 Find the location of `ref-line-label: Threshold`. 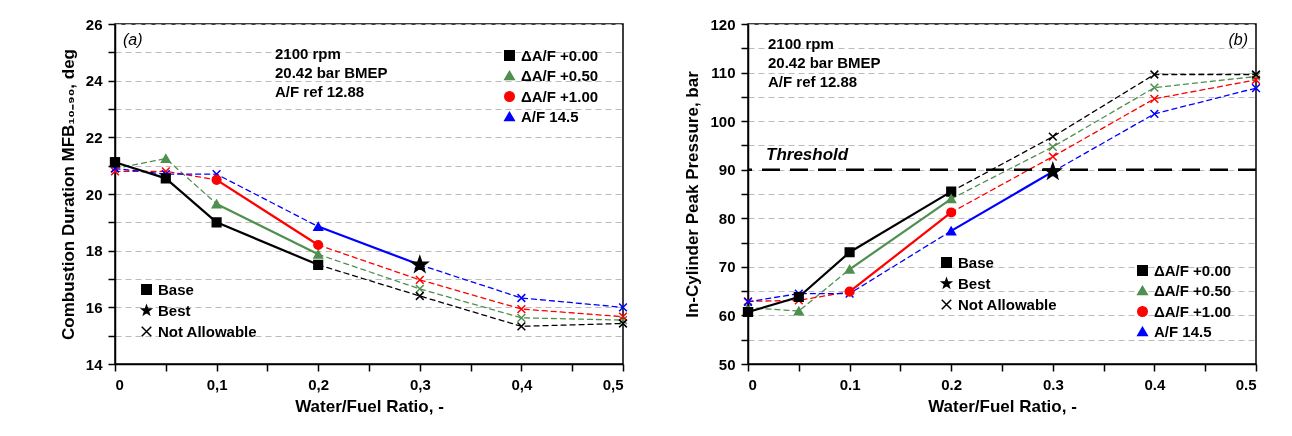

ref-line-label: Threshold is located at coordinates (807, 154).